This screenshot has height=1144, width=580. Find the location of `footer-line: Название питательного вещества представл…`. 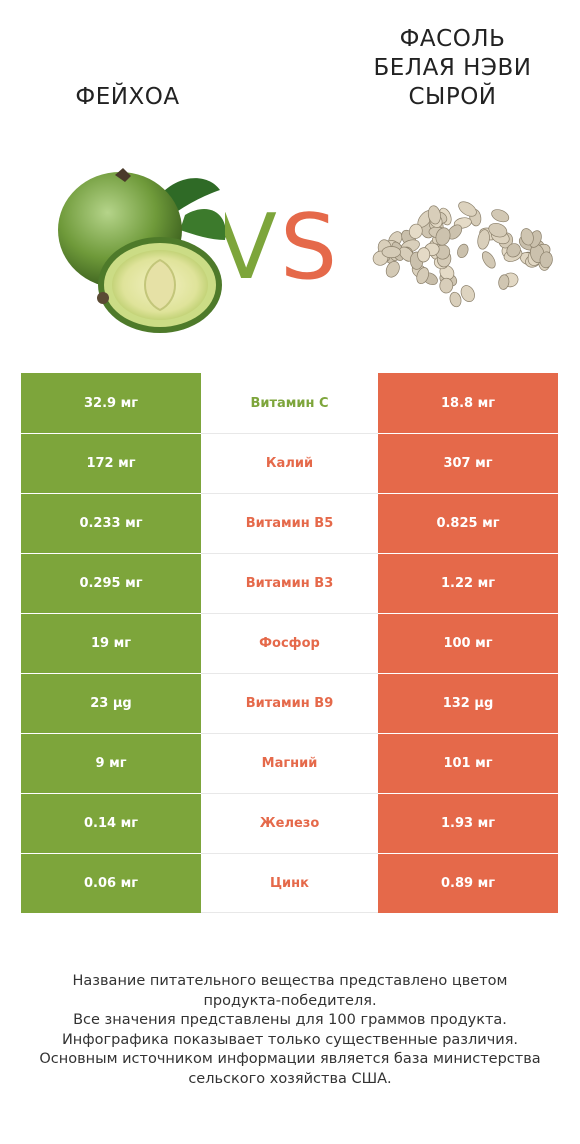

footer-line: Название питательного вещества представл… is located at coordinates (290, 981).